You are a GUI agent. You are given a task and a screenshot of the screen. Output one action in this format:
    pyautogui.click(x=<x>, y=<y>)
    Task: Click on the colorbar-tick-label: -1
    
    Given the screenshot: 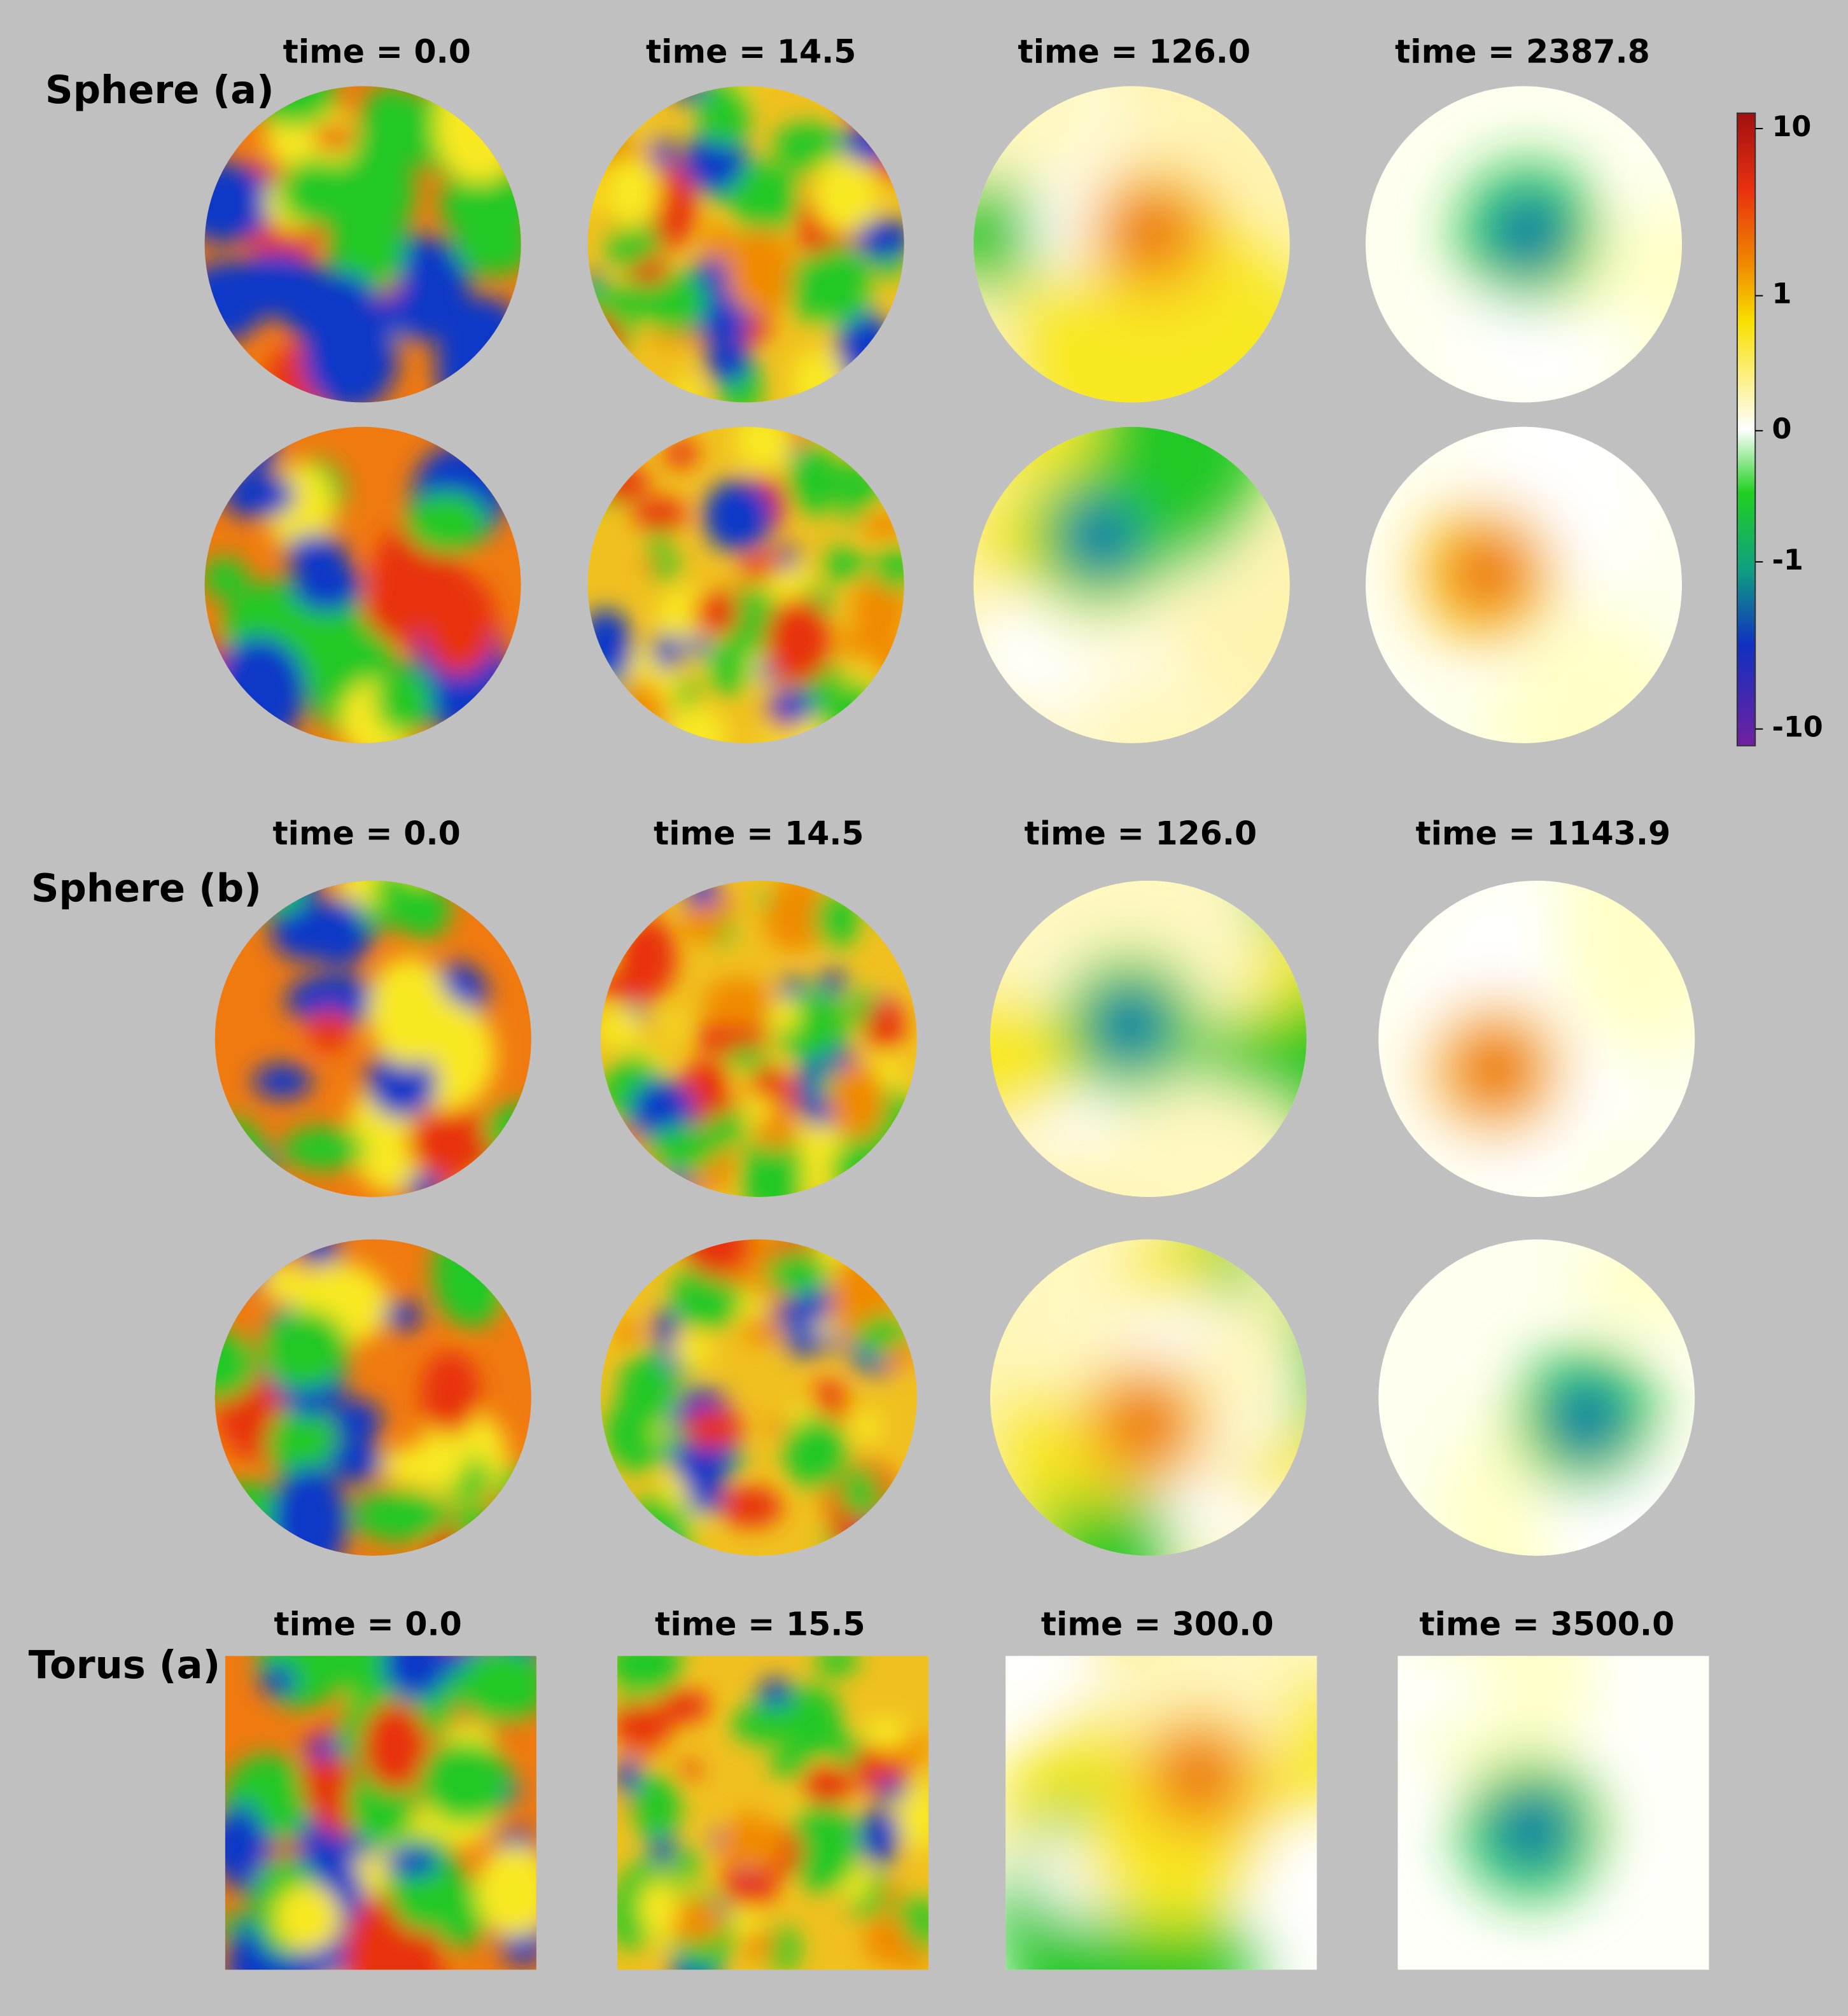 What is the action you would take?
    pyautogui.click(x=1787, y=560)
    